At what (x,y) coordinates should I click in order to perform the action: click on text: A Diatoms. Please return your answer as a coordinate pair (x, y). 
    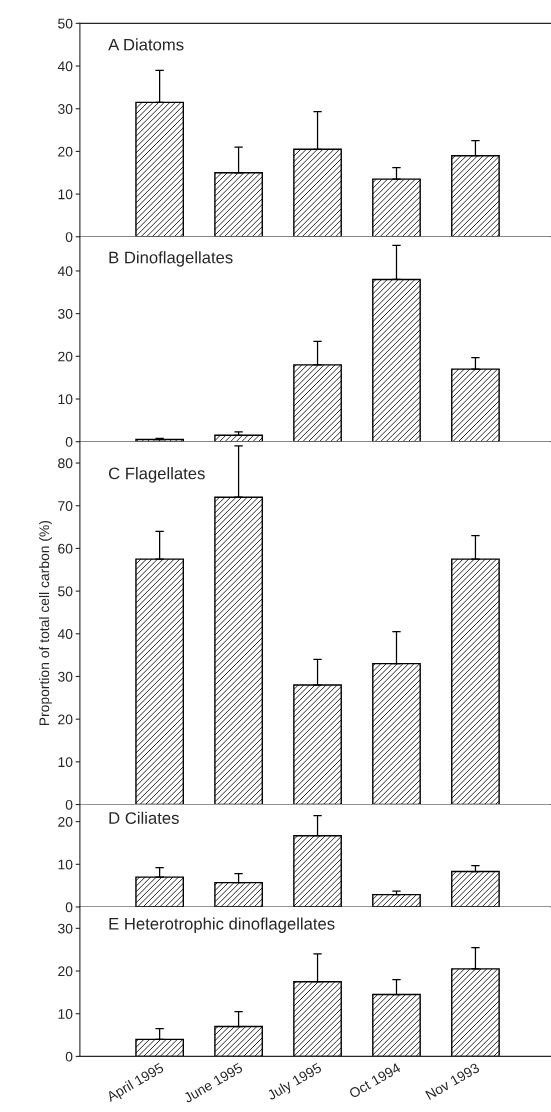
    Looking at the image, I should click on (146, 44).